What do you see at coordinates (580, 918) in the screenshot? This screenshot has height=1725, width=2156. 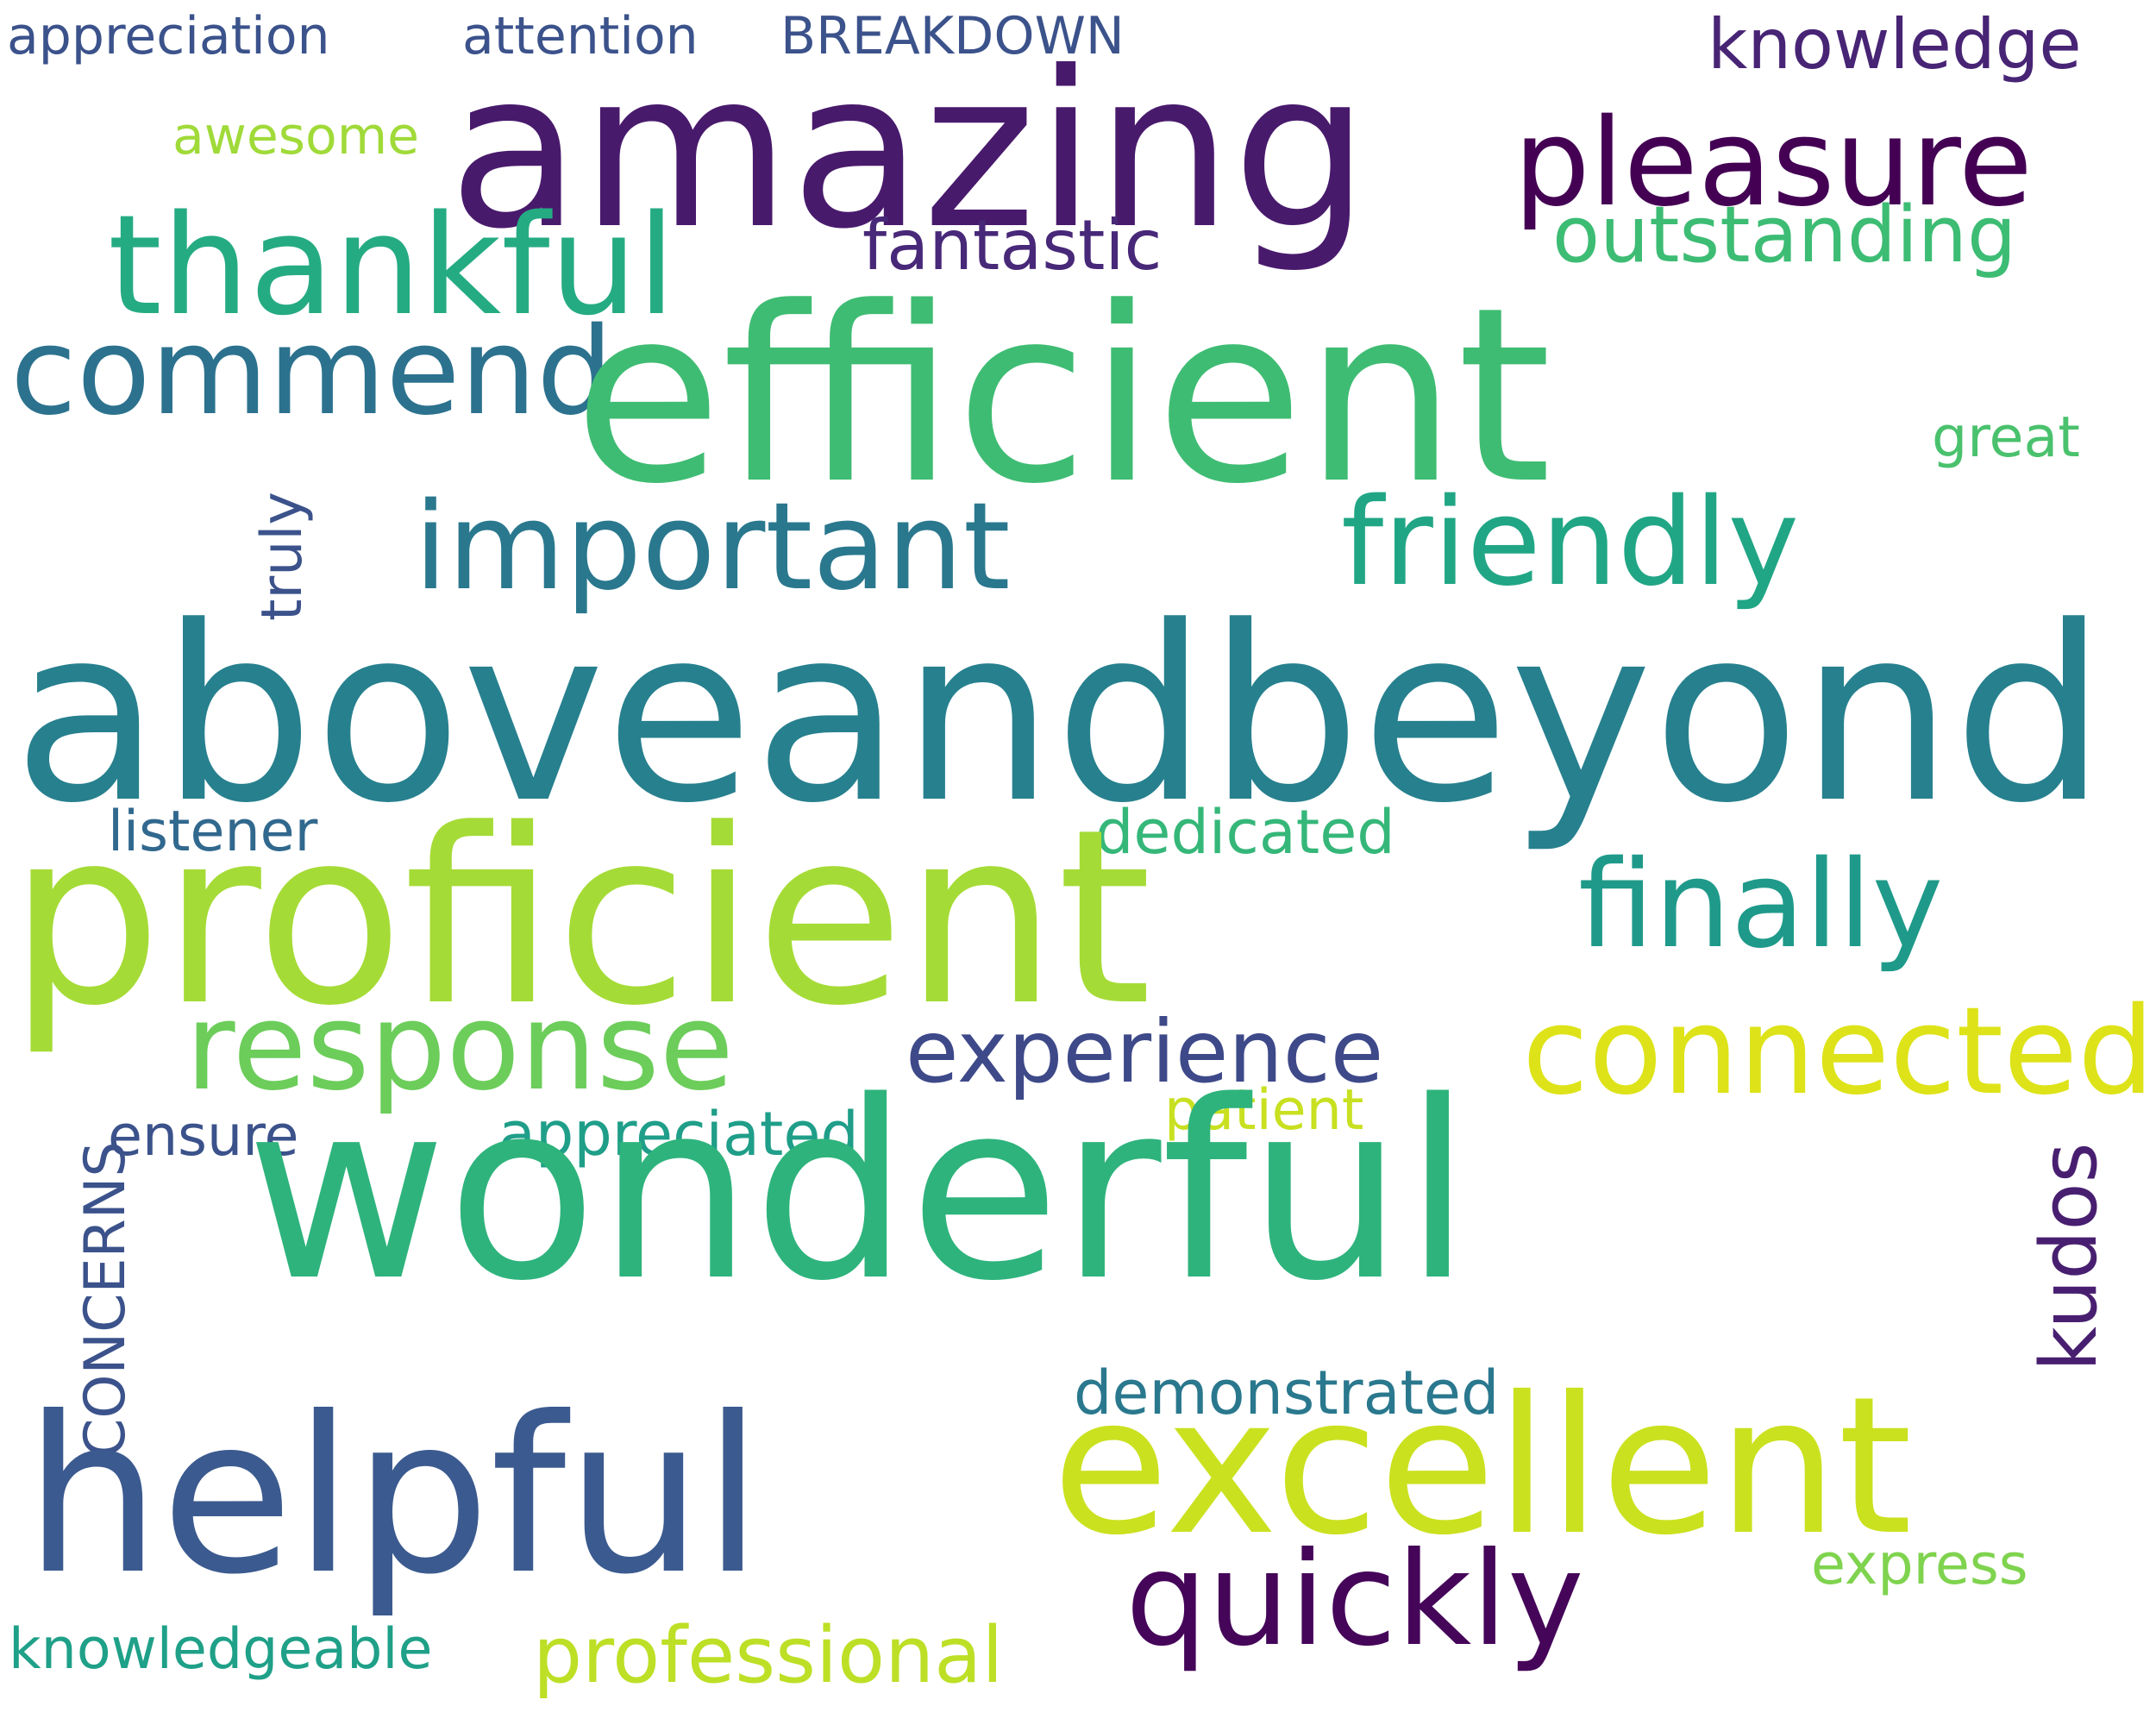 I see `word-proficient: proficient` at bounding box center [580, 918].